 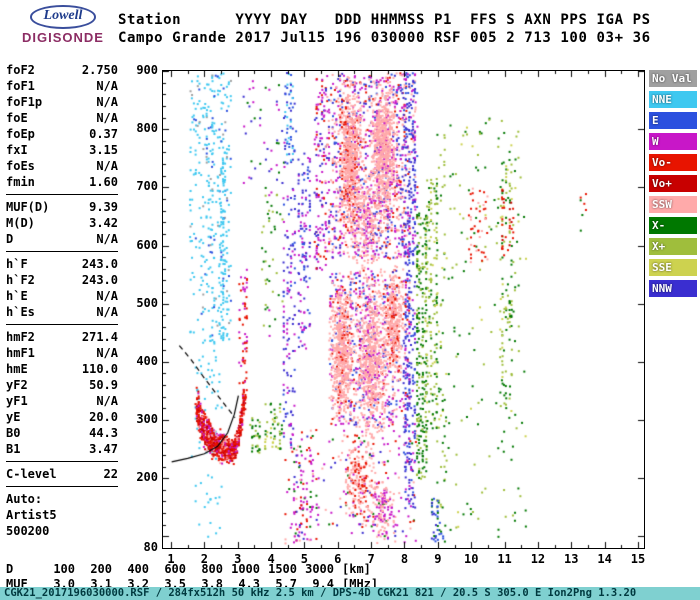 I want to click on param-label: yE, so click(x=13, y=417).